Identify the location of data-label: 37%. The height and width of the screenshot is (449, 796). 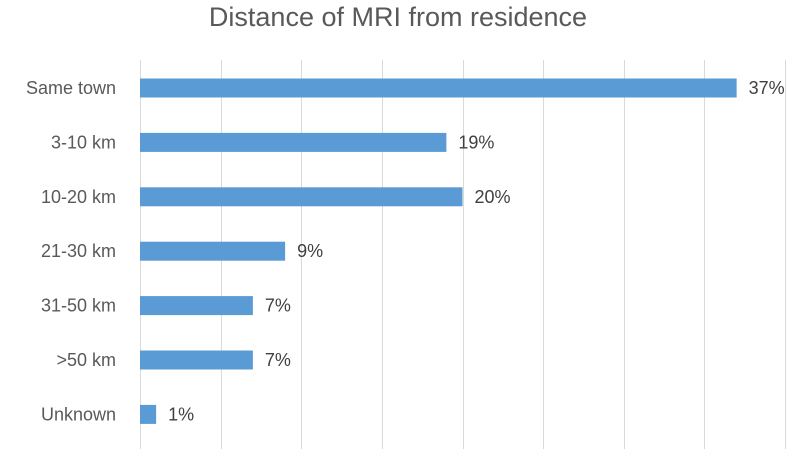
(767, 88).